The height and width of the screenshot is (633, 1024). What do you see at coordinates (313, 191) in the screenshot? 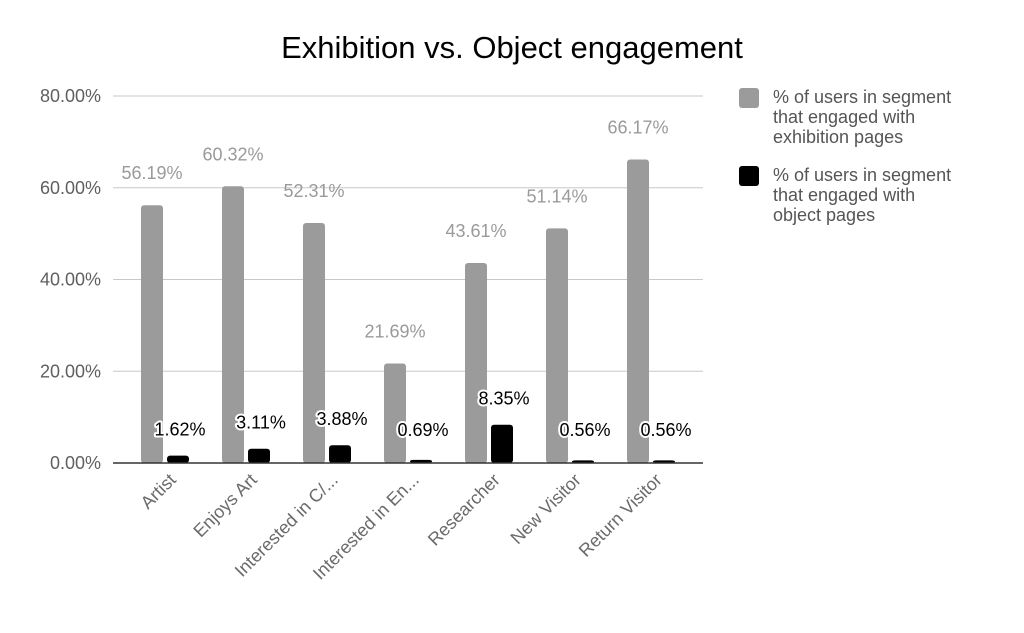
I see `data-label-exhibition: 52.31%` at bounding box center [313, 191].